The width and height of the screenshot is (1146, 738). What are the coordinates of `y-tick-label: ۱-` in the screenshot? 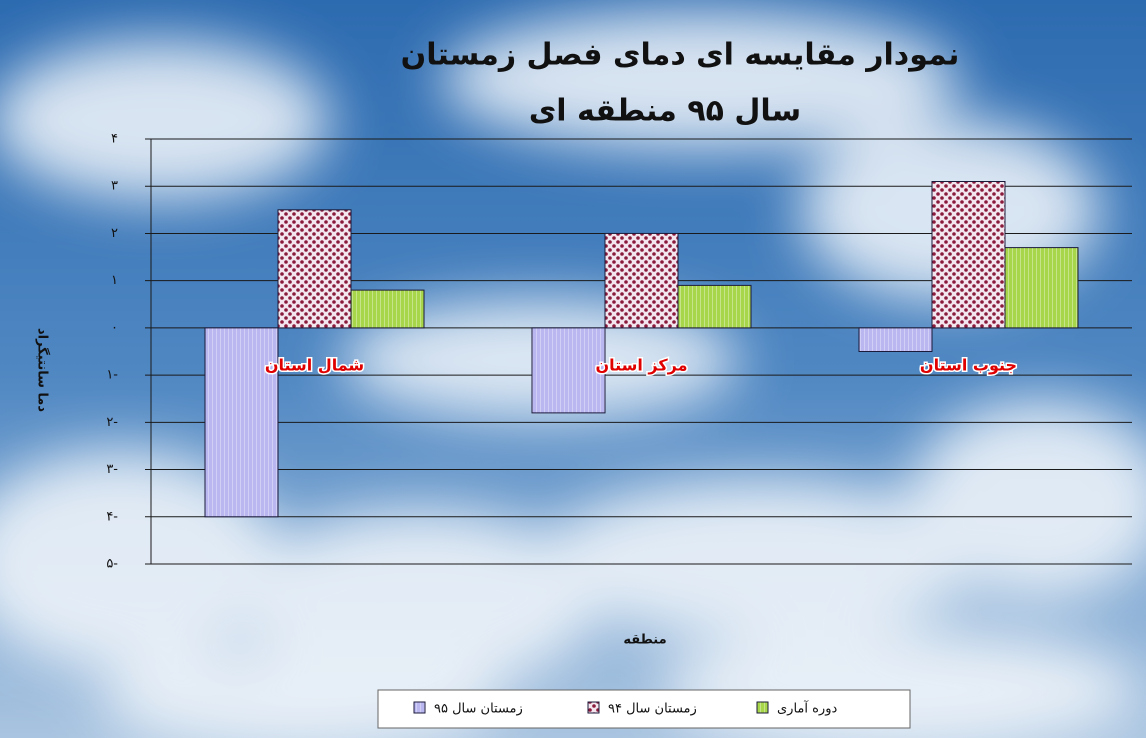 It's located at (112, 375).